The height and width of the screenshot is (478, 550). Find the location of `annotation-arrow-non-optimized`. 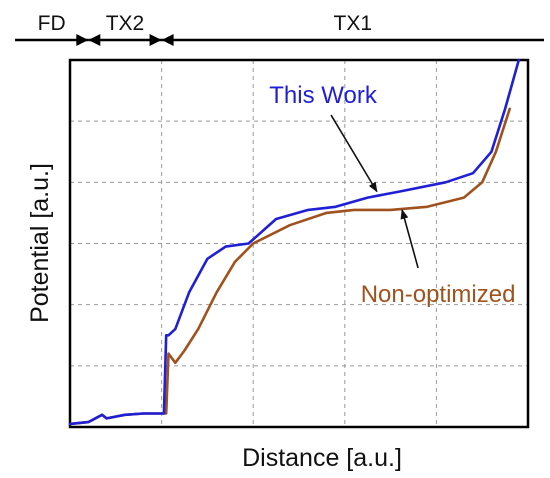

annotation-arrow-non-optimized is located at coordinates (409, 238).